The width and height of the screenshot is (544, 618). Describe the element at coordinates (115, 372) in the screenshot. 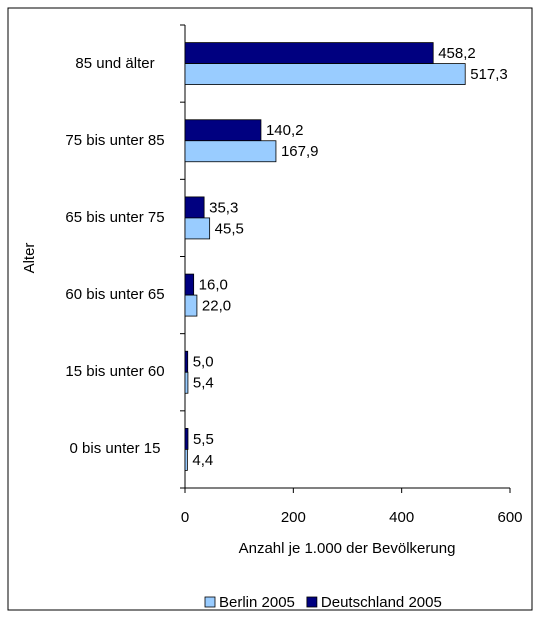

I see `y-tick-label: 15 bis unter 60` at that location.